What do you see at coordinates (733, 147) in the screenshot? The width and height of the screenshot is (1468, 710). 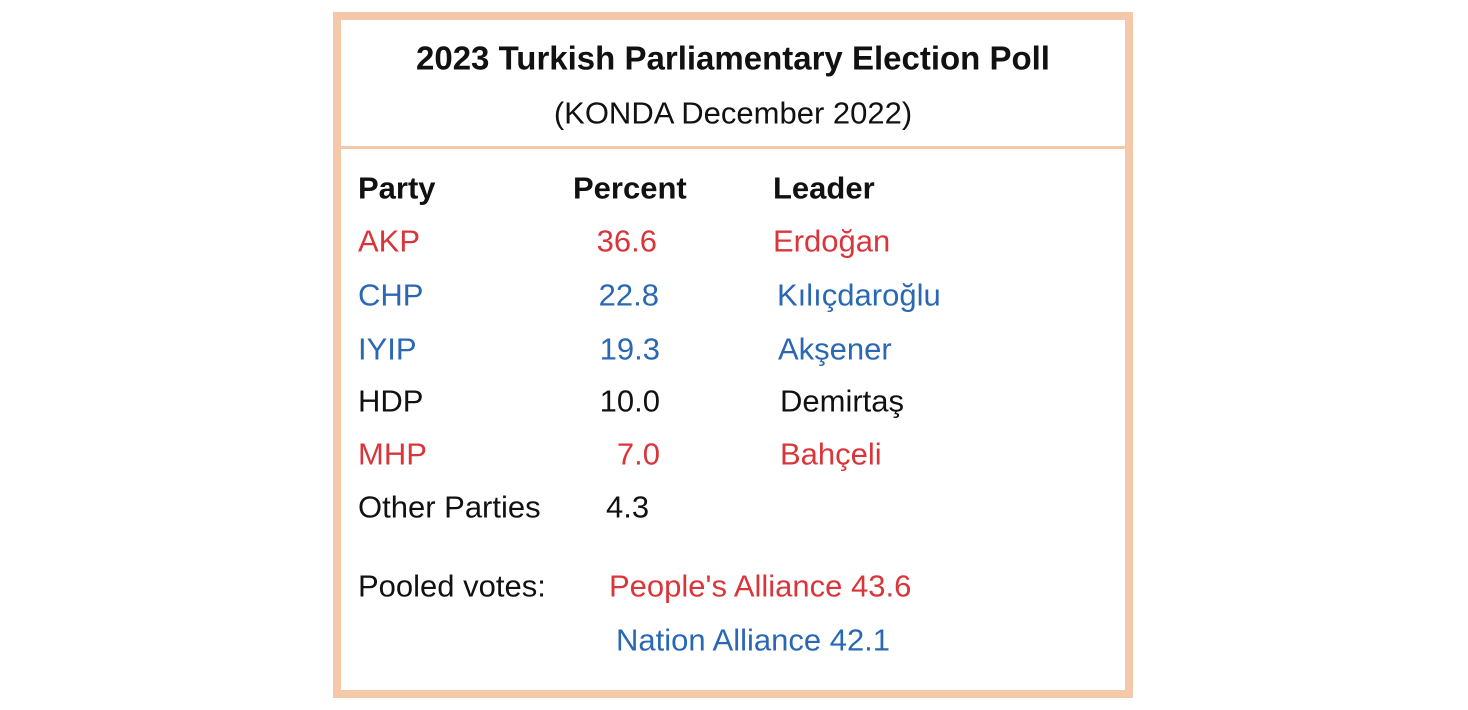 I see `separator` at bounding box center [733, 147].